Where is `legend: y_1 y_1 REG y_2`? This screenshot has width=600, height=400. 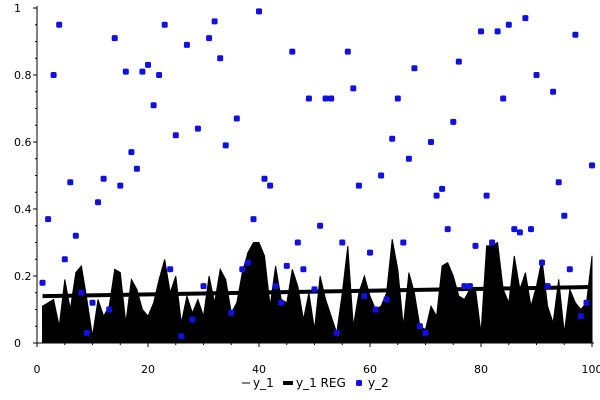
legend: y_1 y_1 REG y_2 is located at coordinates (315, 383).